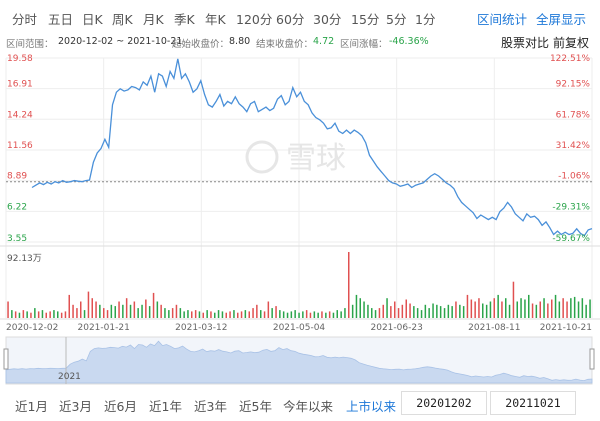  Describe the element at coordinates (240, 41) in the screenshot. I see `start-close-value: 8.80` at that location.